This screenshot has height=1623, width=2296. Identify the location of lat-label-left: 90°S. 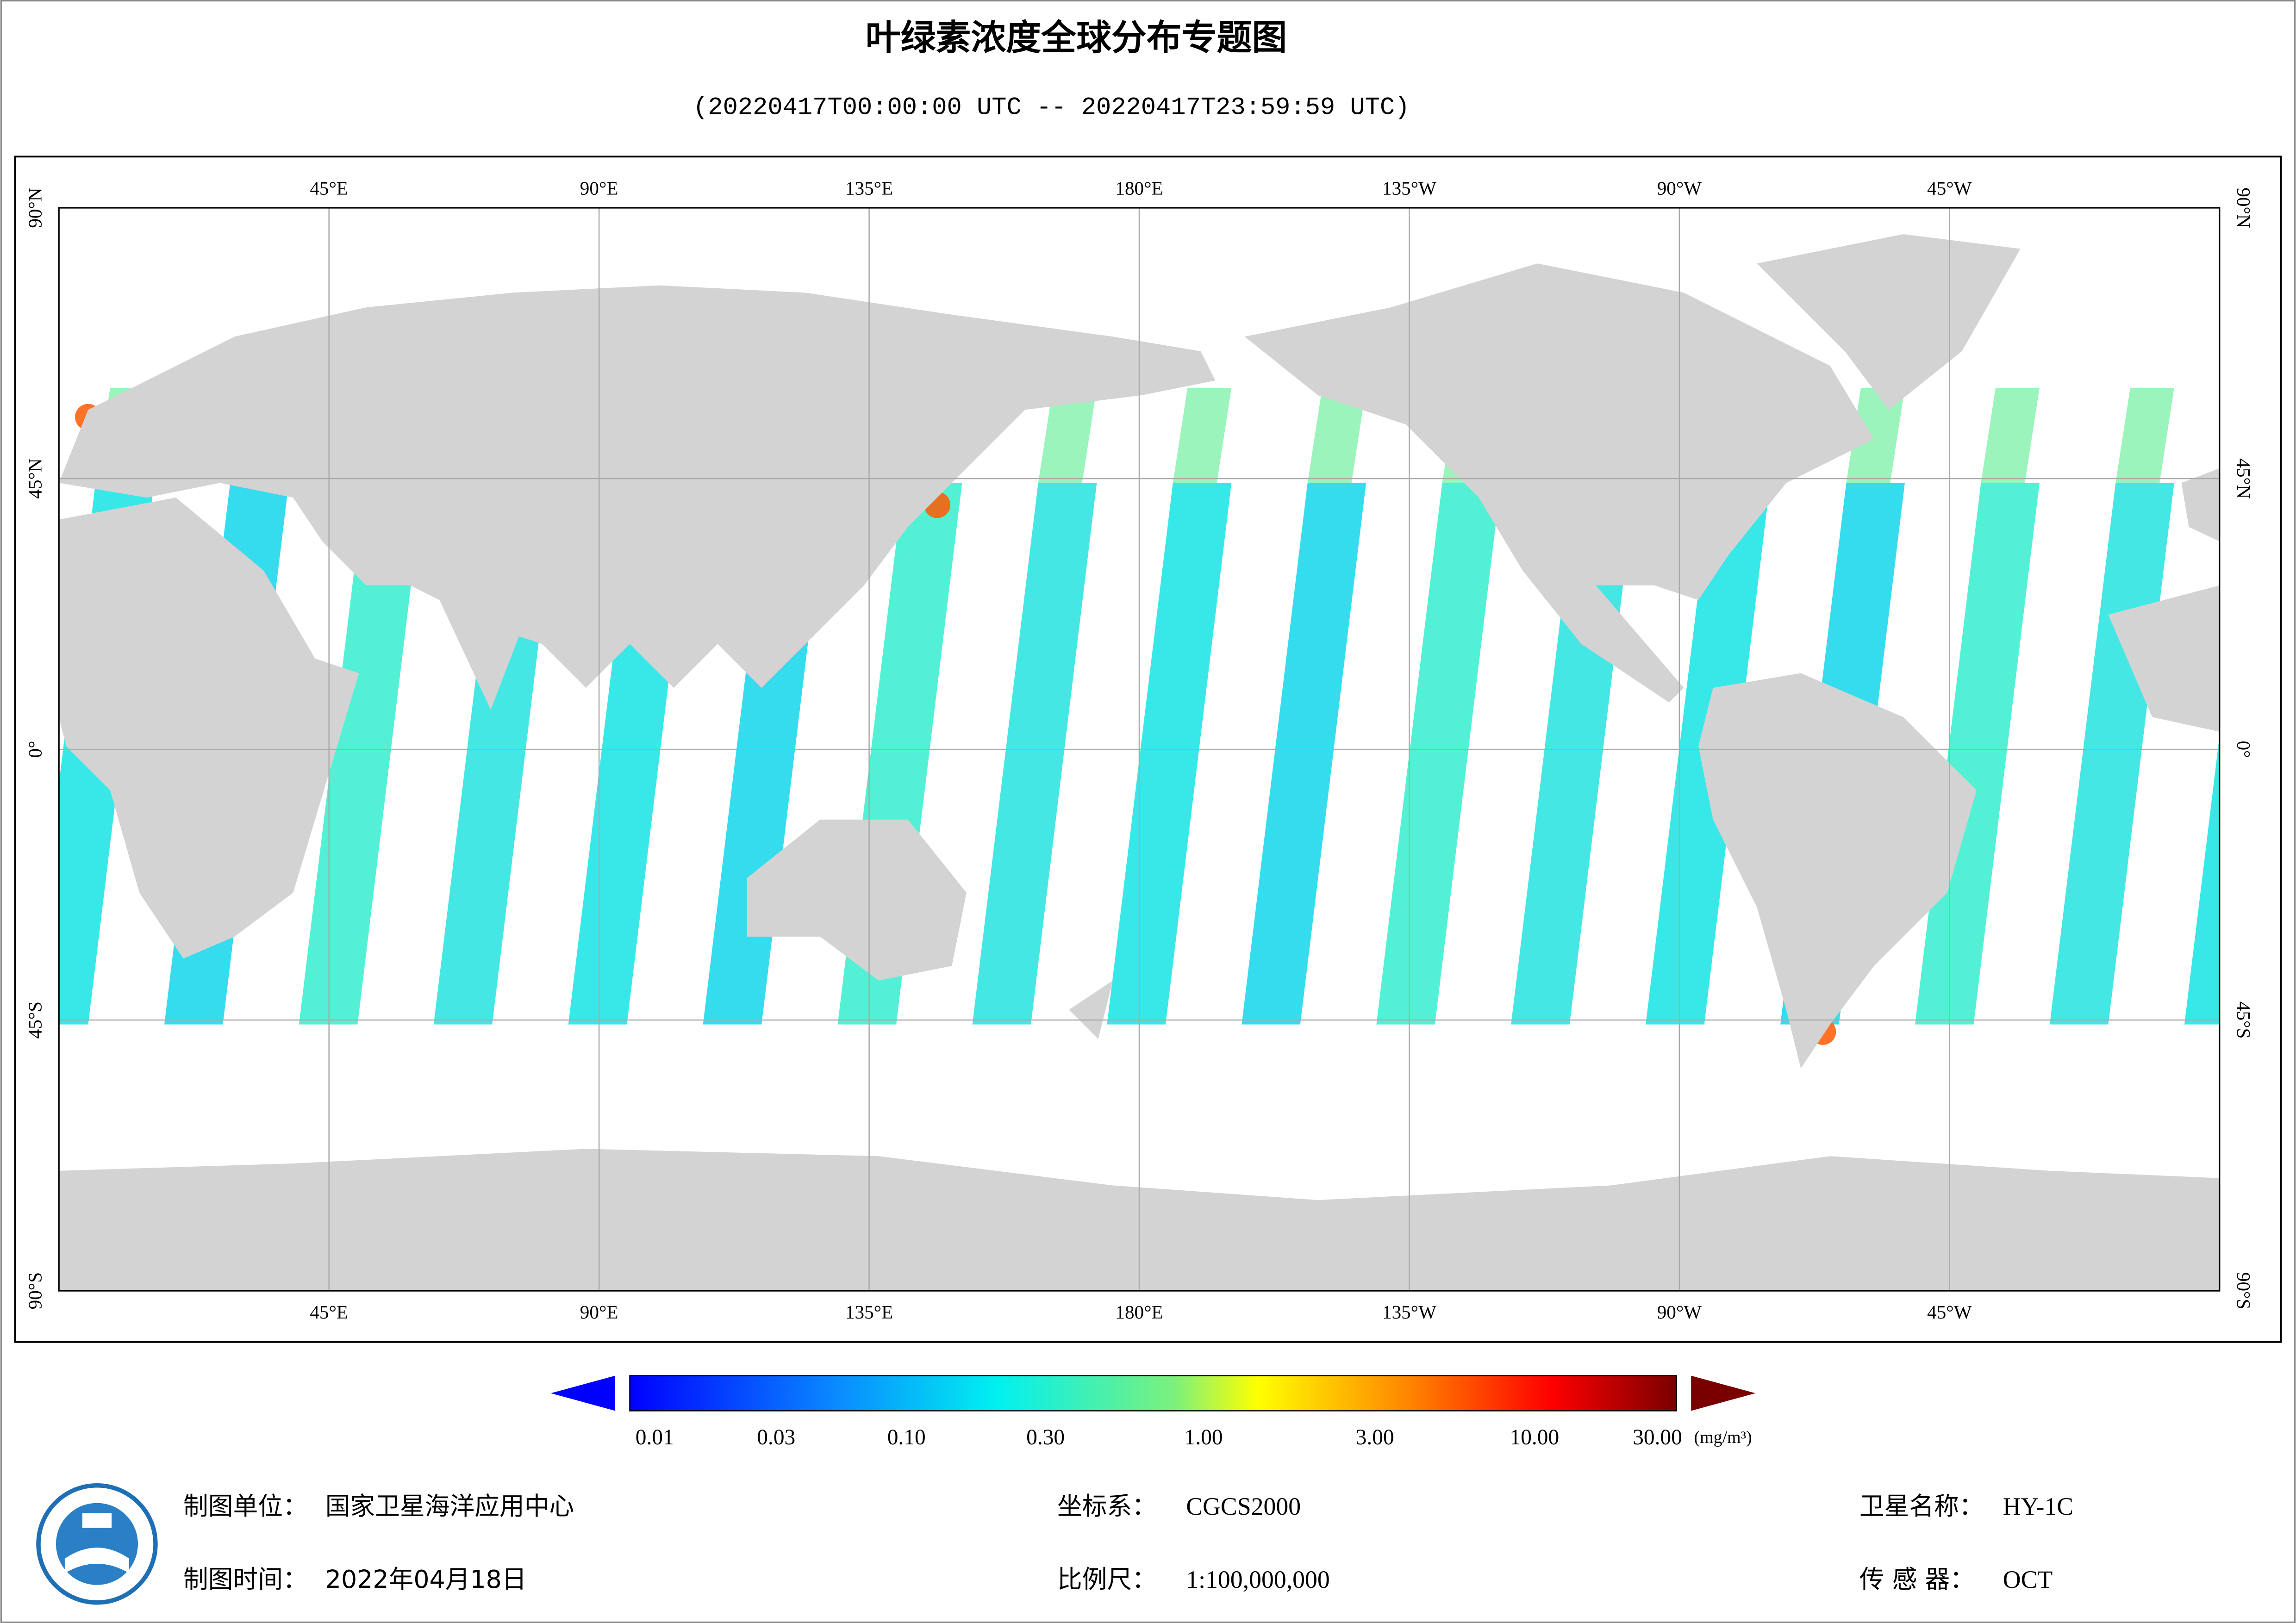
(34, 1290).